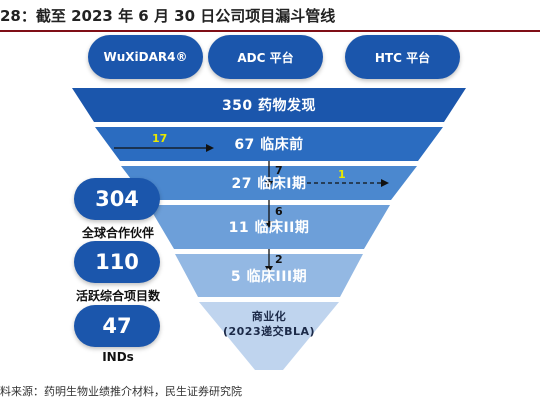 The width and height of the screenshot is (540, 401). Describe the element at coordinates (117, 296) in the screenshot. I see `stat-projects-label: 活跃综合项目数` at that location.